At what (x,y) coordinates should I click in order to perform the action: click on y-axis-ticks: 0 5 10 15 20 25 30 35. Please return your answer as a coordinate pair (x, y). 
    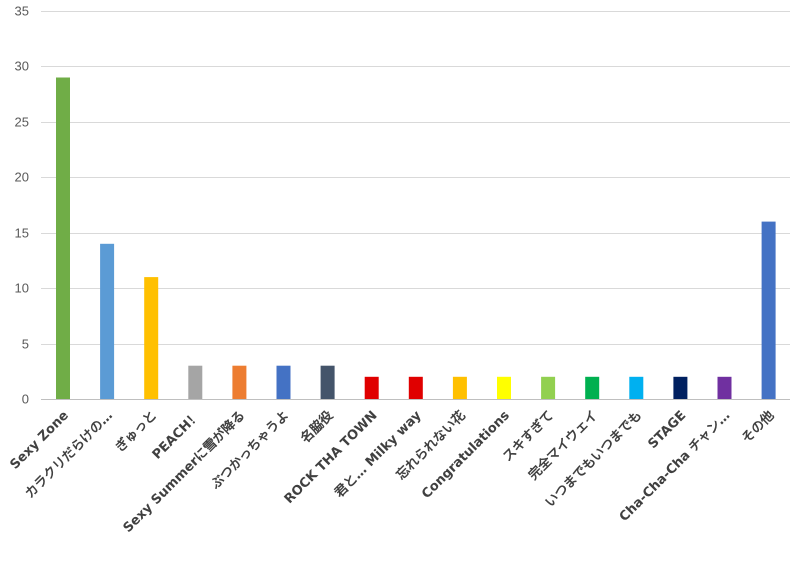
    Looking at the image, I should click on (22, 205).